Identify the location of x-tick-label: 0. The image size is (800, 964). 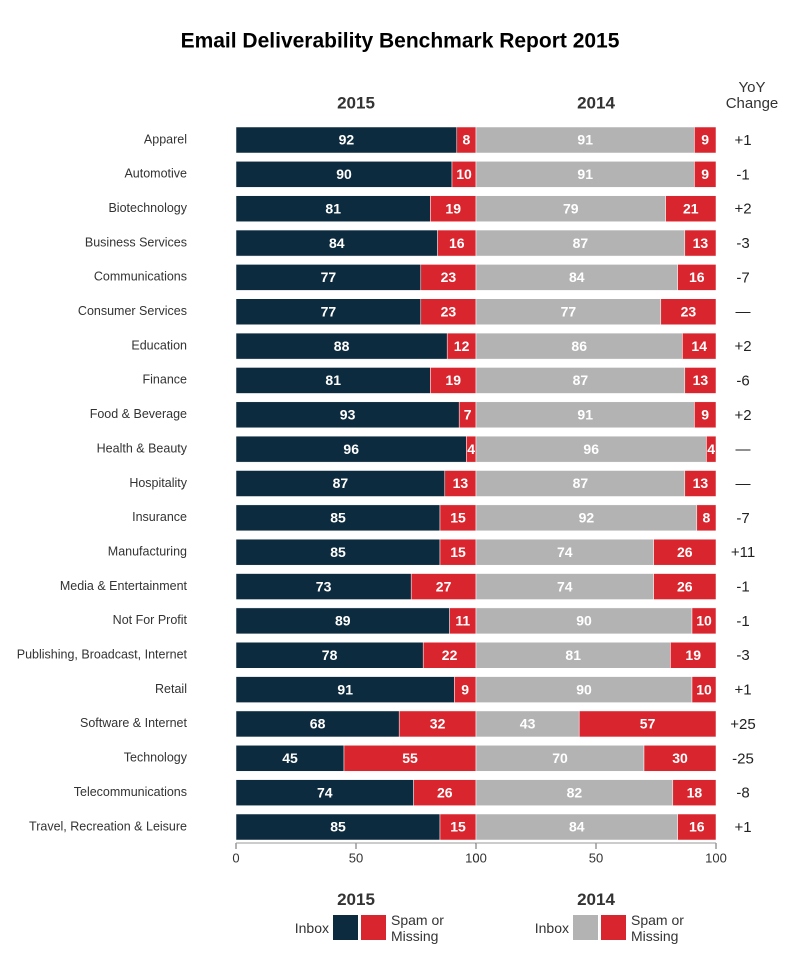
(475, 857).